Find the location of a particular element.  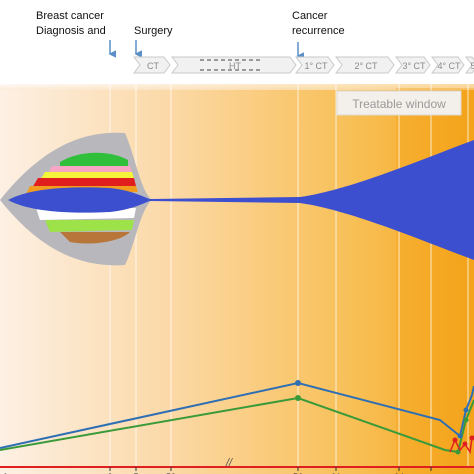

axis-ticks-marks is located at coordinates (270, 469).